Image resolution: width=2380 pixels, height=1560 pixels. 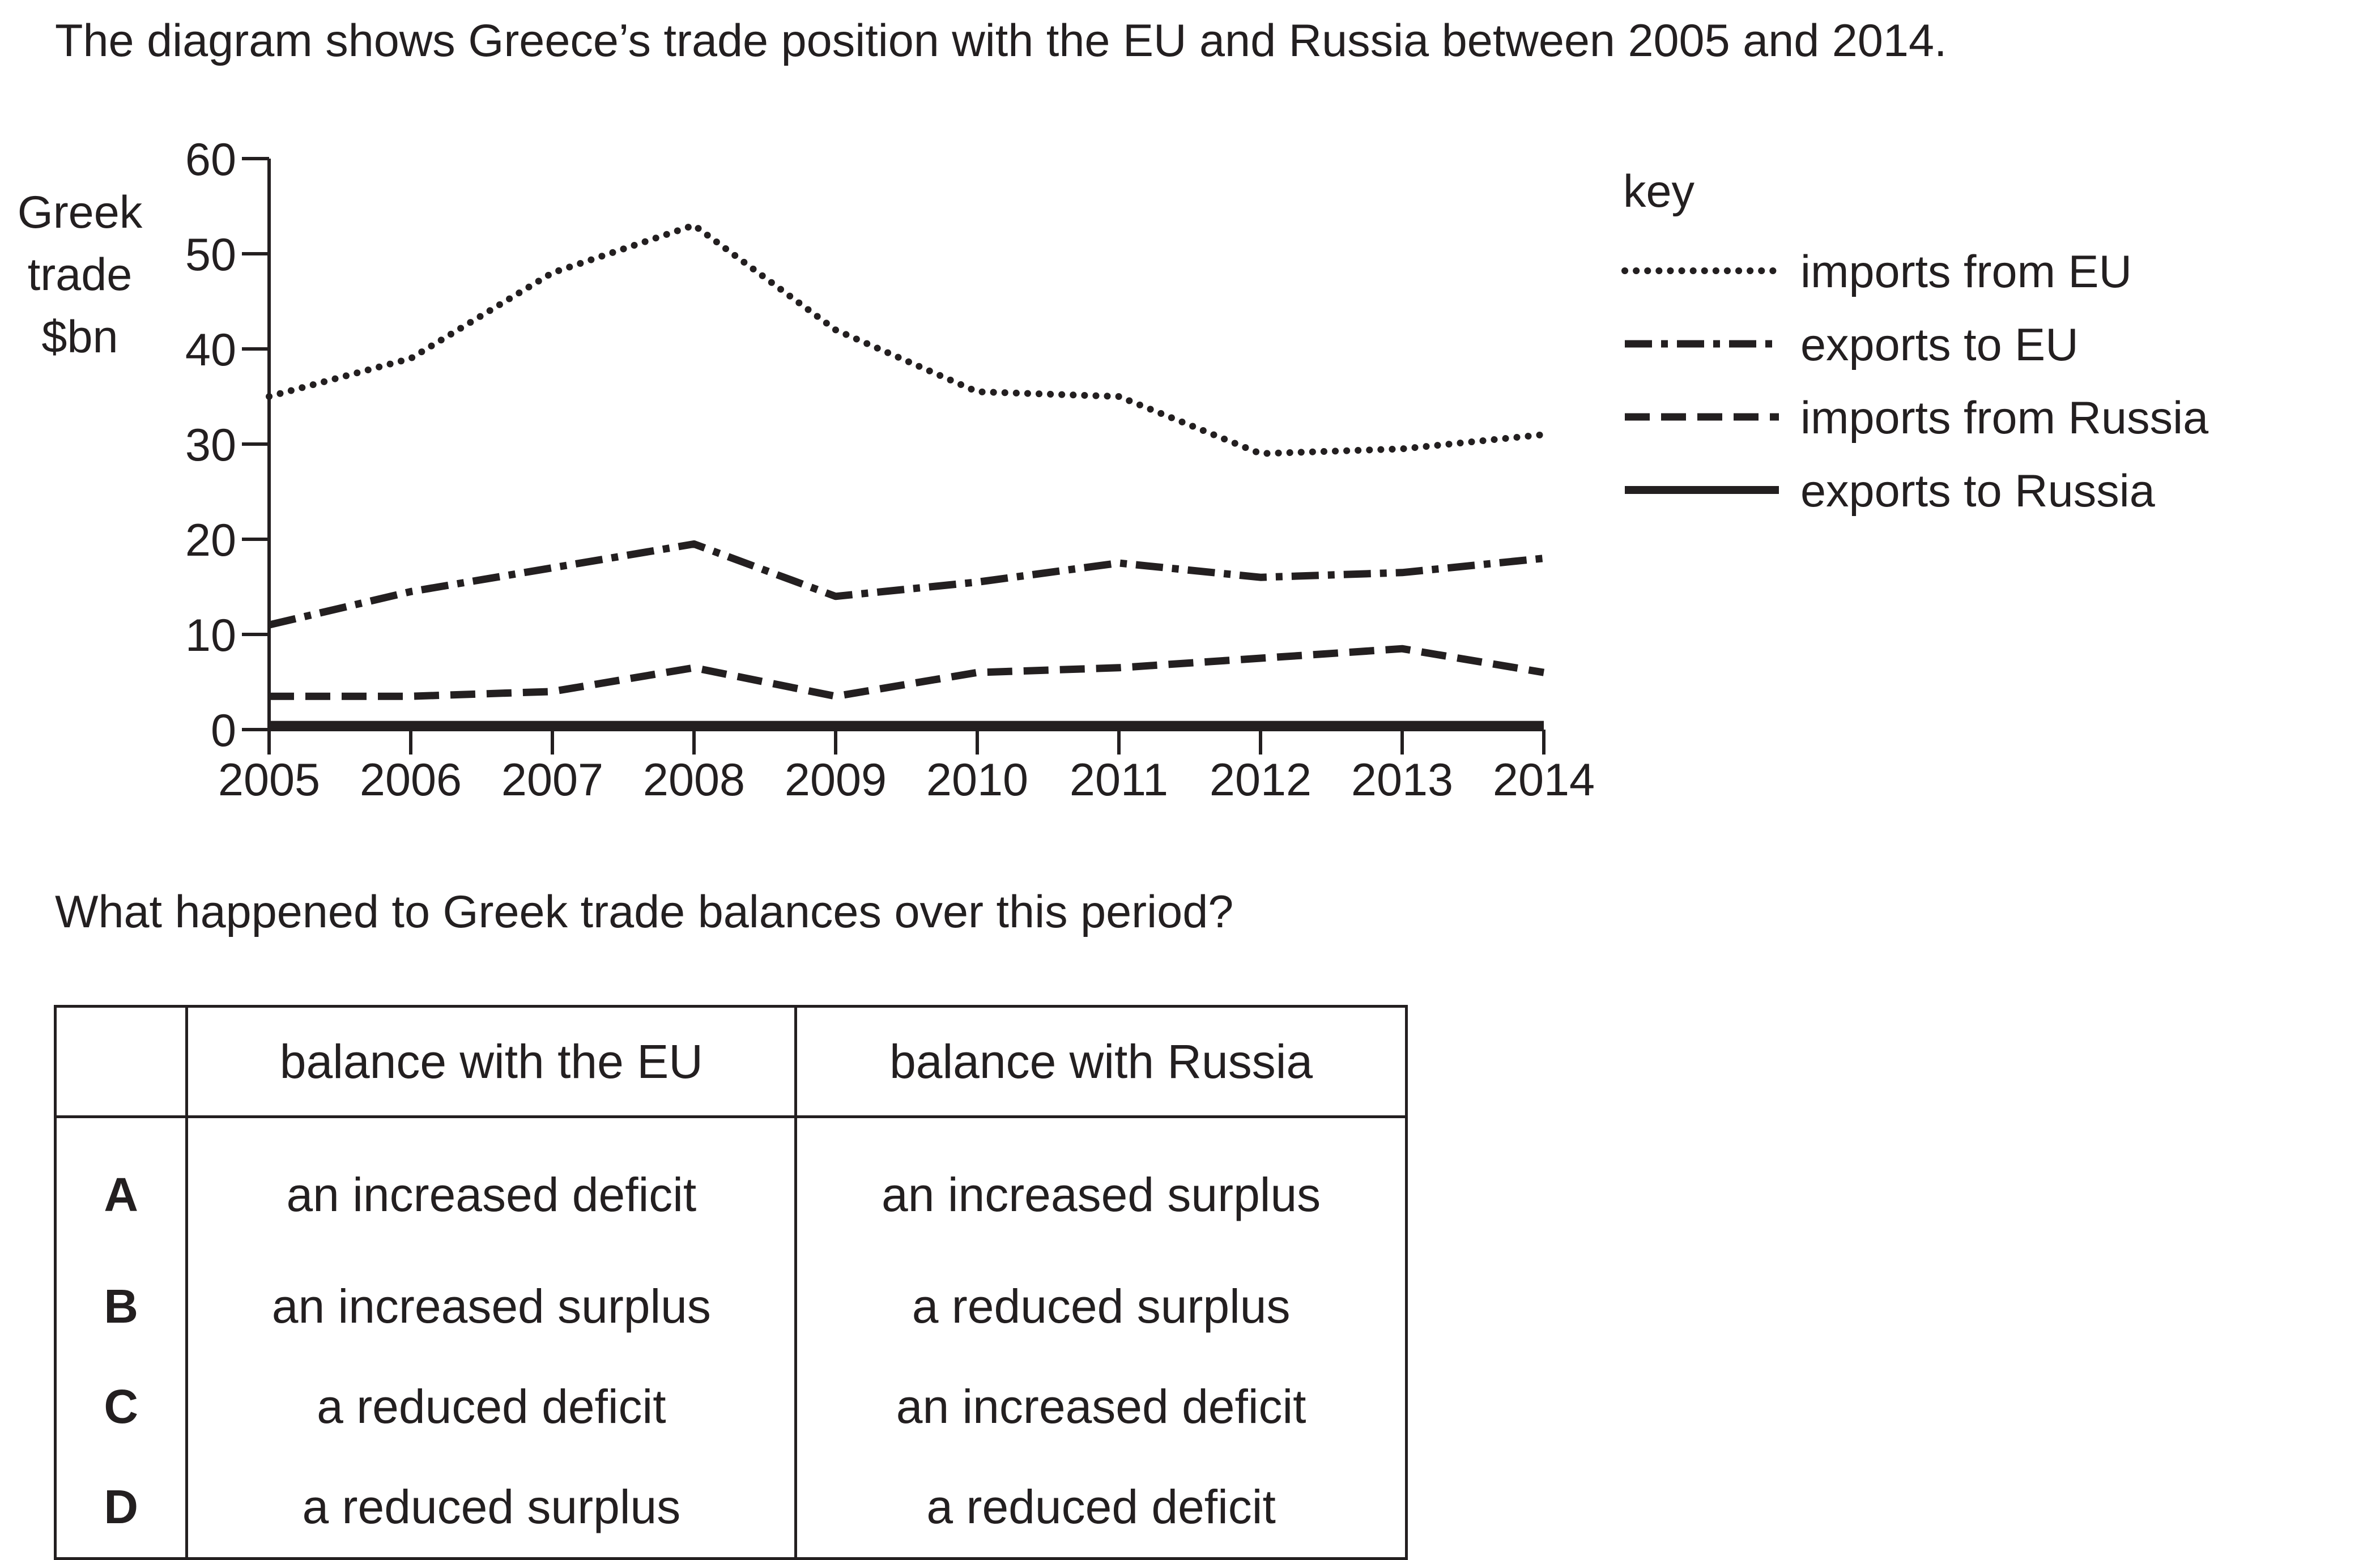 I want to click on table-header-row: balance with the EU balance with Russia, so click(x=730, y=1062).